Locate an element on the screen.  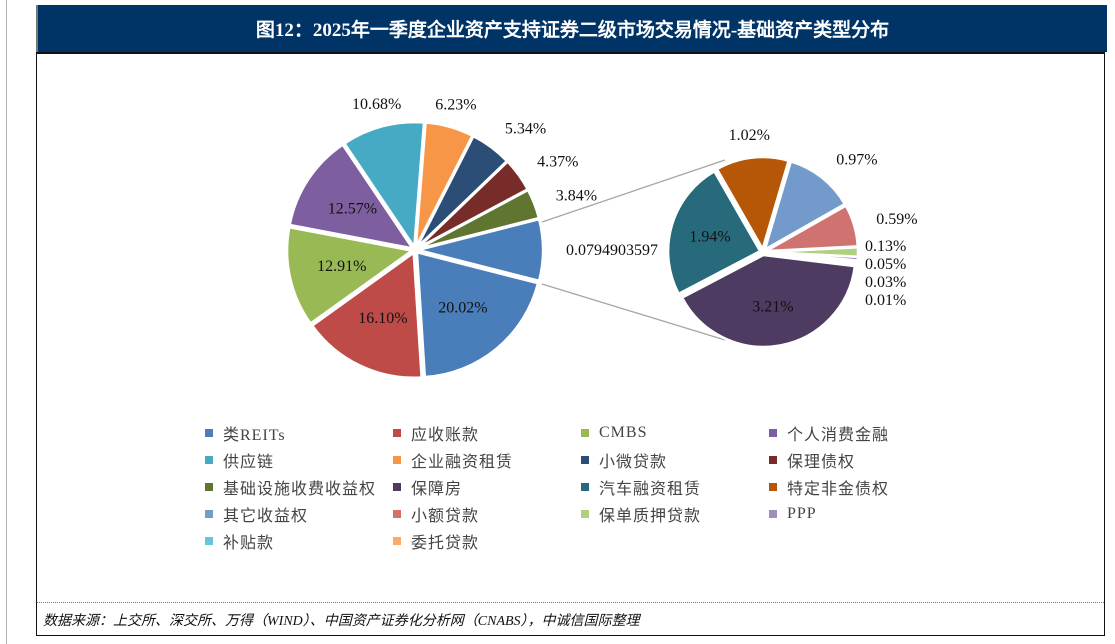
legend-item: 企业融资租赁 is located at coordinates (487, 460).